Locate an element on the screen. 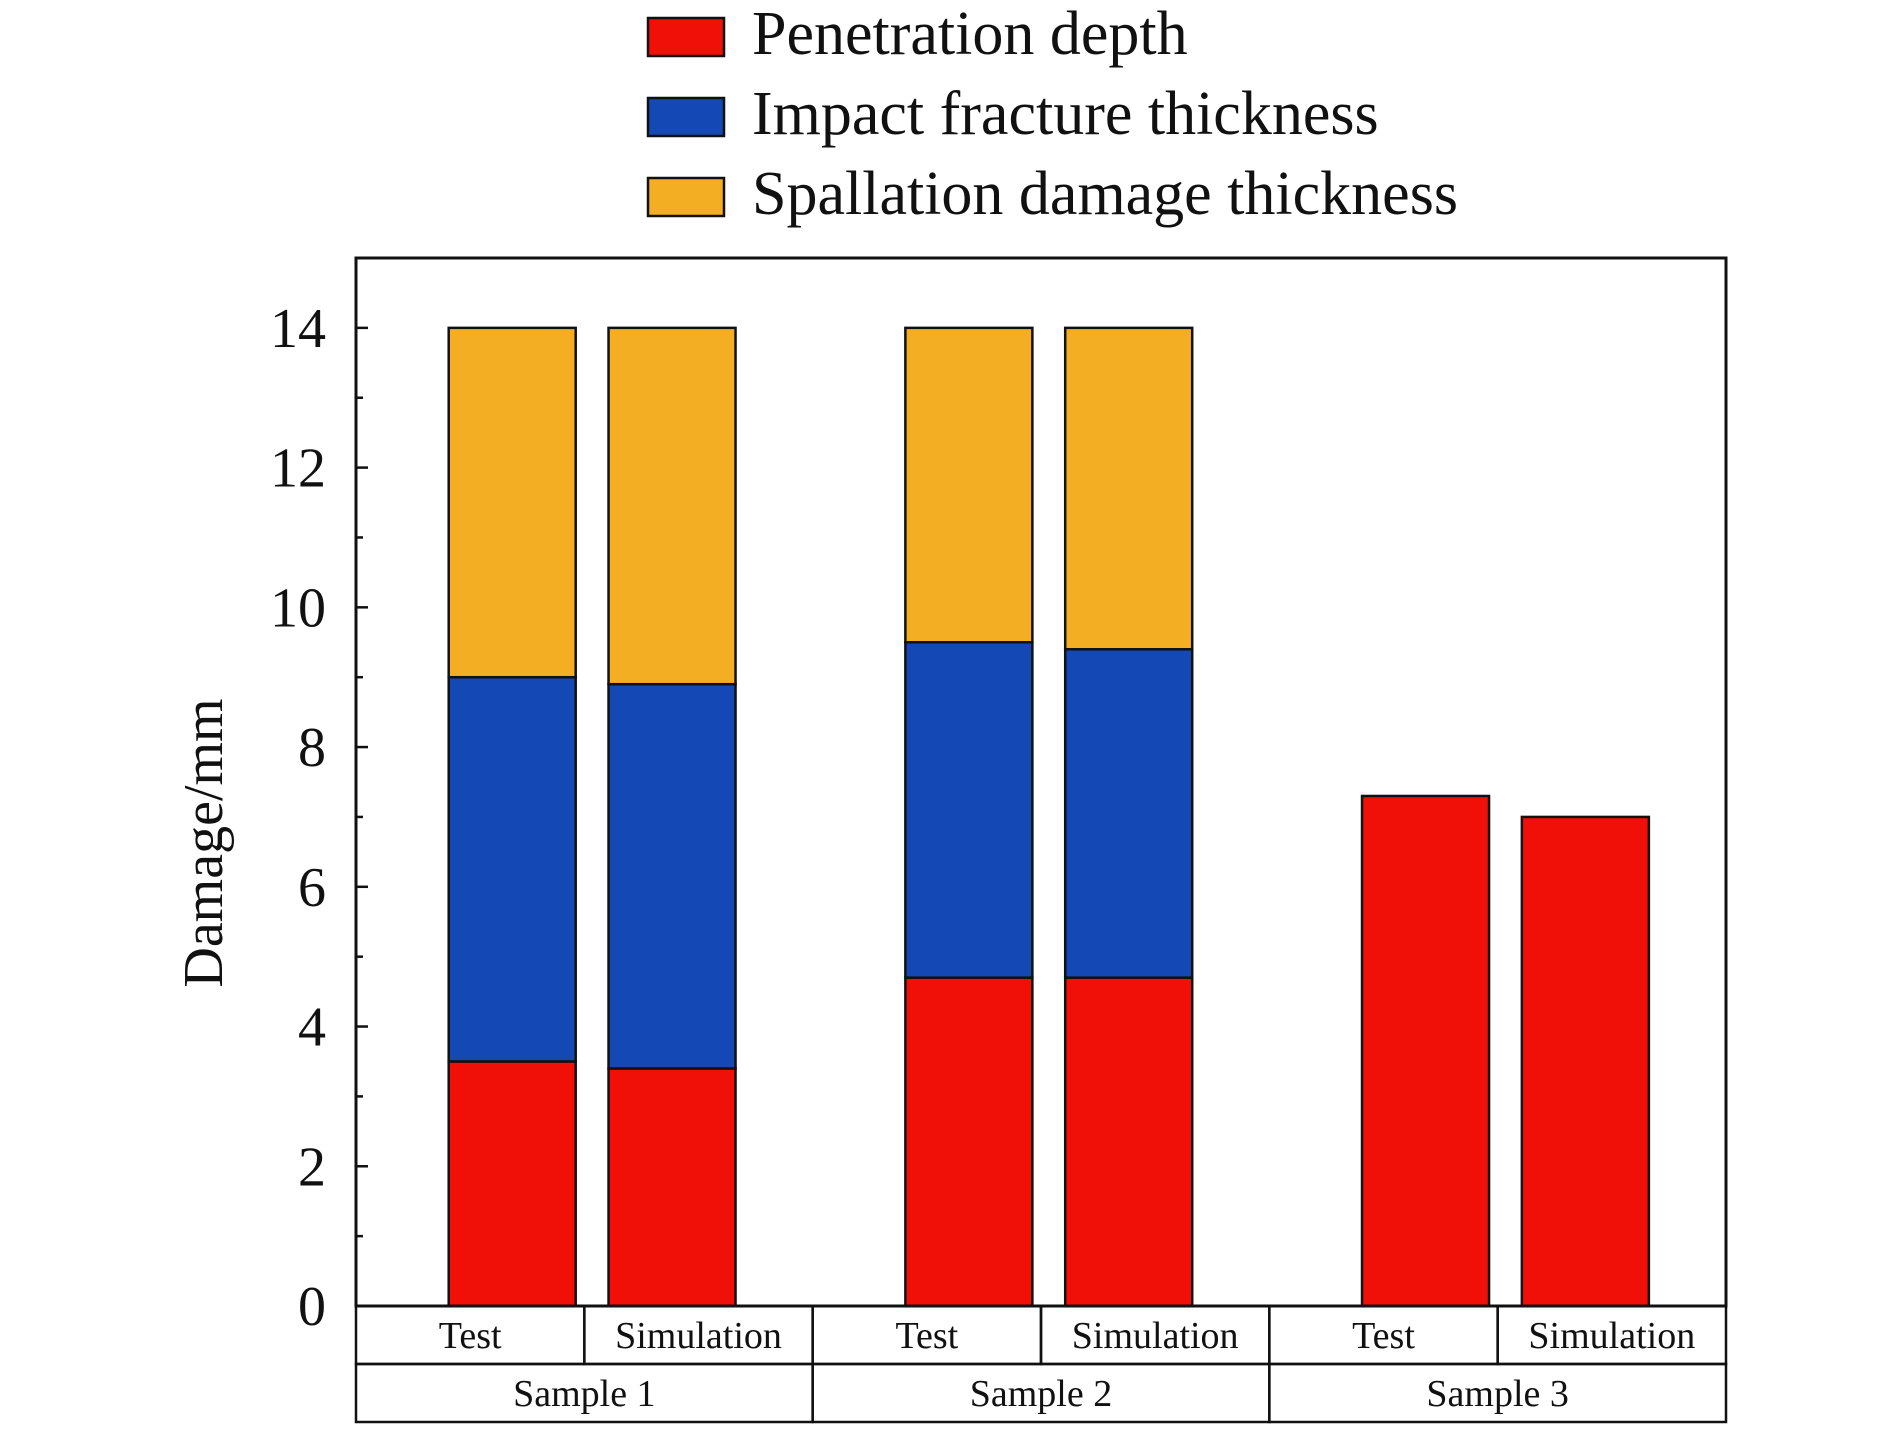 The height and width of the screenshot is (1430, 1890). y-tick-label: 10 is located at coordinates (298, 608).